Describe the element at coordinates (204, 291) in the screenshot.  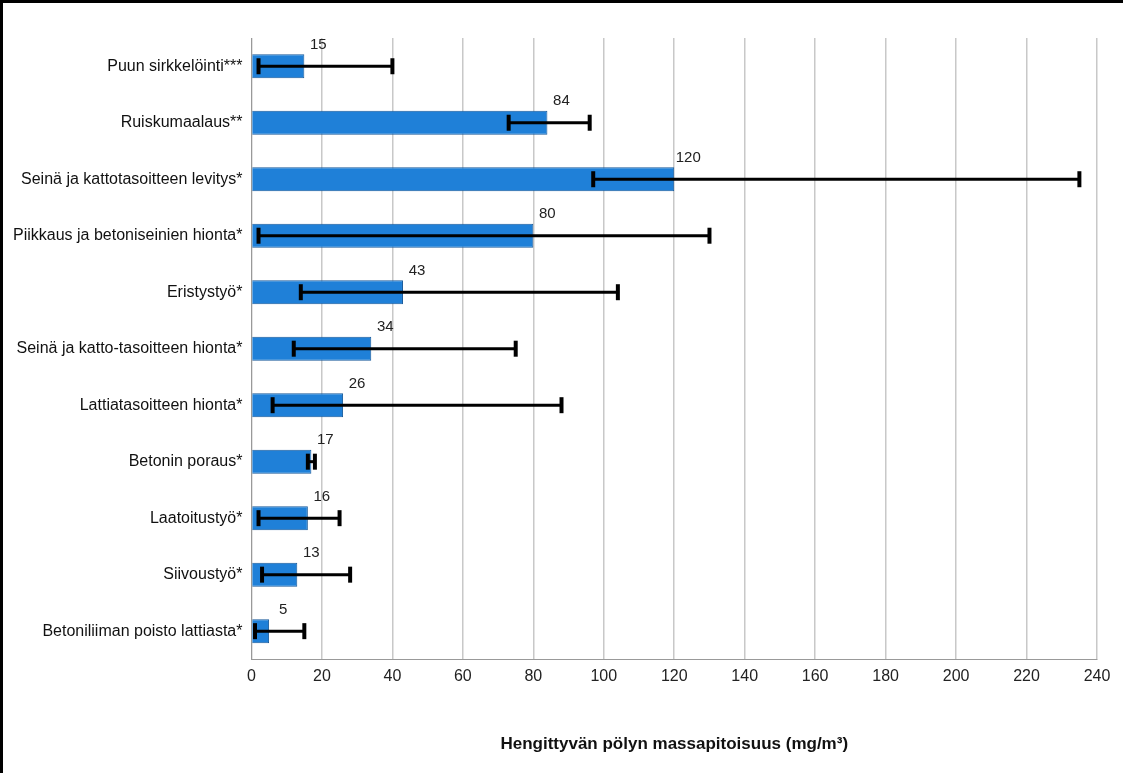
I see `y-tick-label: Eristystyö*` at that location.